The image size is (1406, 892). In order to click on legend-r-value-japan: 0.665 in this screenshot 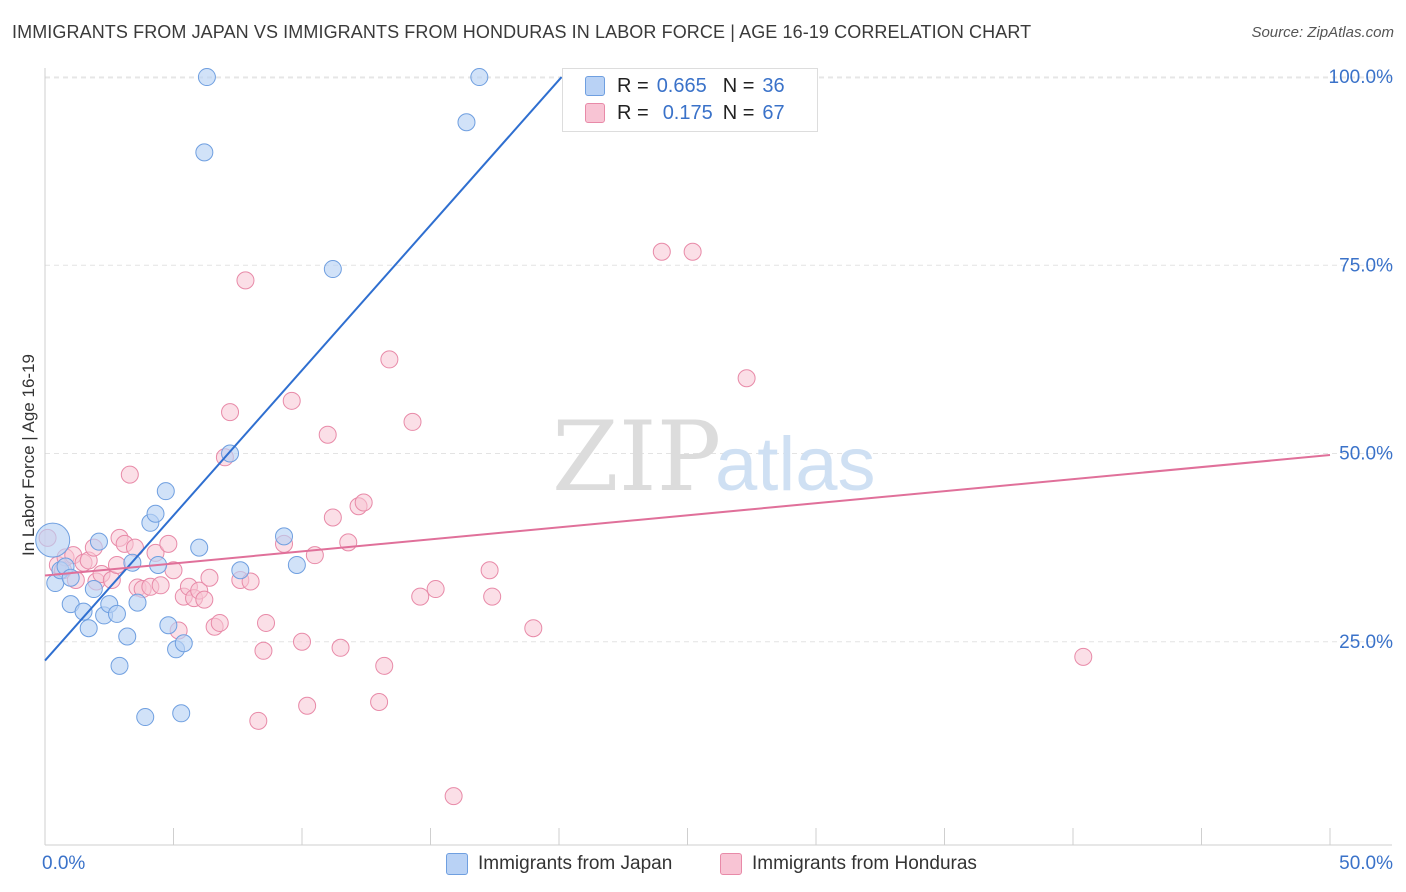, I will do `click(681, 85)`.